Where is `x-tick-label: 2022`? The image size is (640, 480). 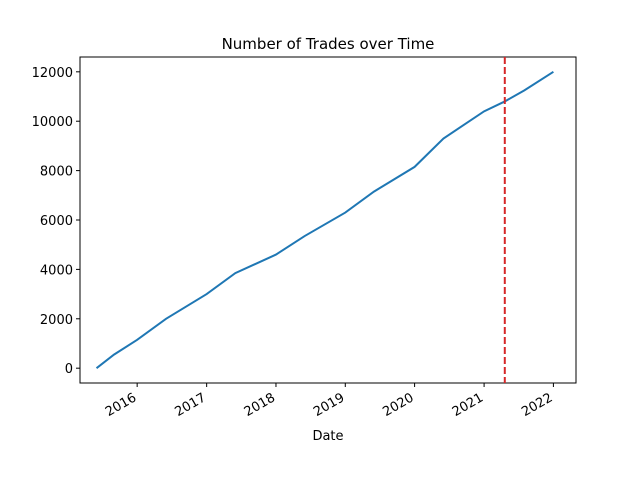
x-tick-label: 2022 is located at coordinates (537, 405).